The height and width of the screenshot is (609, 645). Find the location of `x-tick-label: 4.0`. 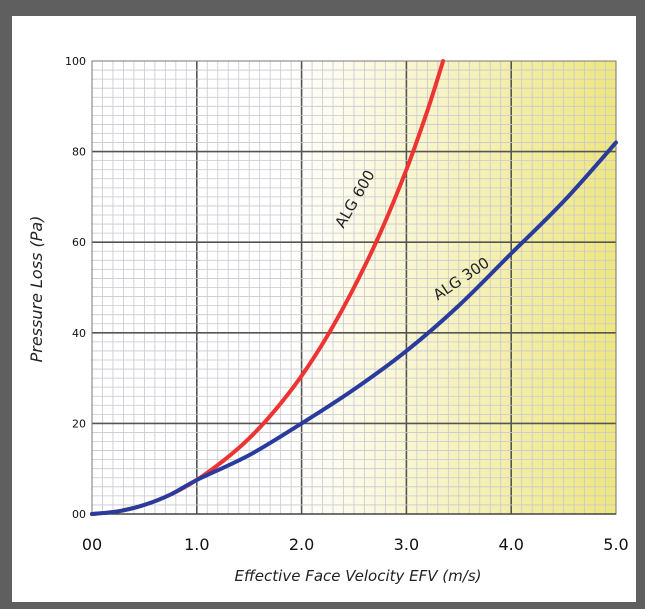

x-tick-label: 4.0 is located at coordinates (510, 544).